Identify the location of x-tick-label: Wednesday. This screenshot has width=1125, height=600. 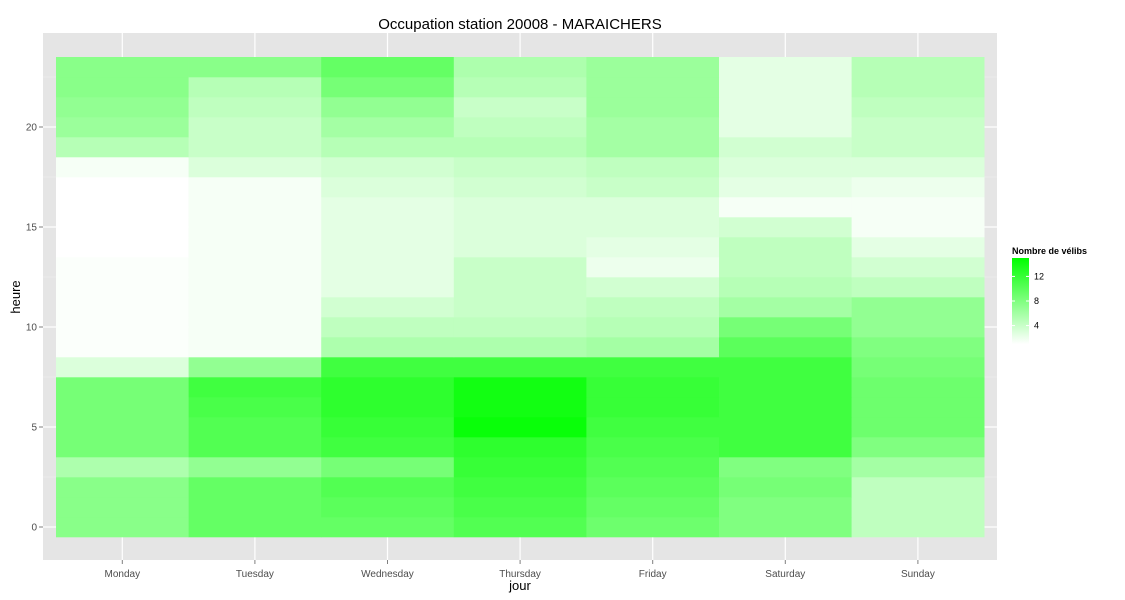
(387, 574).